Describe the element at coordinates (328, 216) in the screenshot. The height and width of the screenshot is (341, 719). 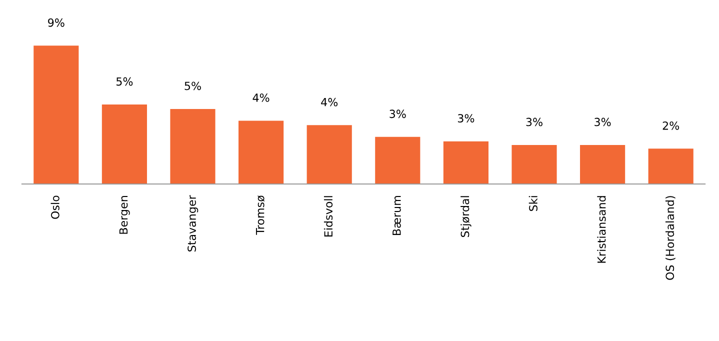
I see `x-tick-label: Eidsvoll` at that location.